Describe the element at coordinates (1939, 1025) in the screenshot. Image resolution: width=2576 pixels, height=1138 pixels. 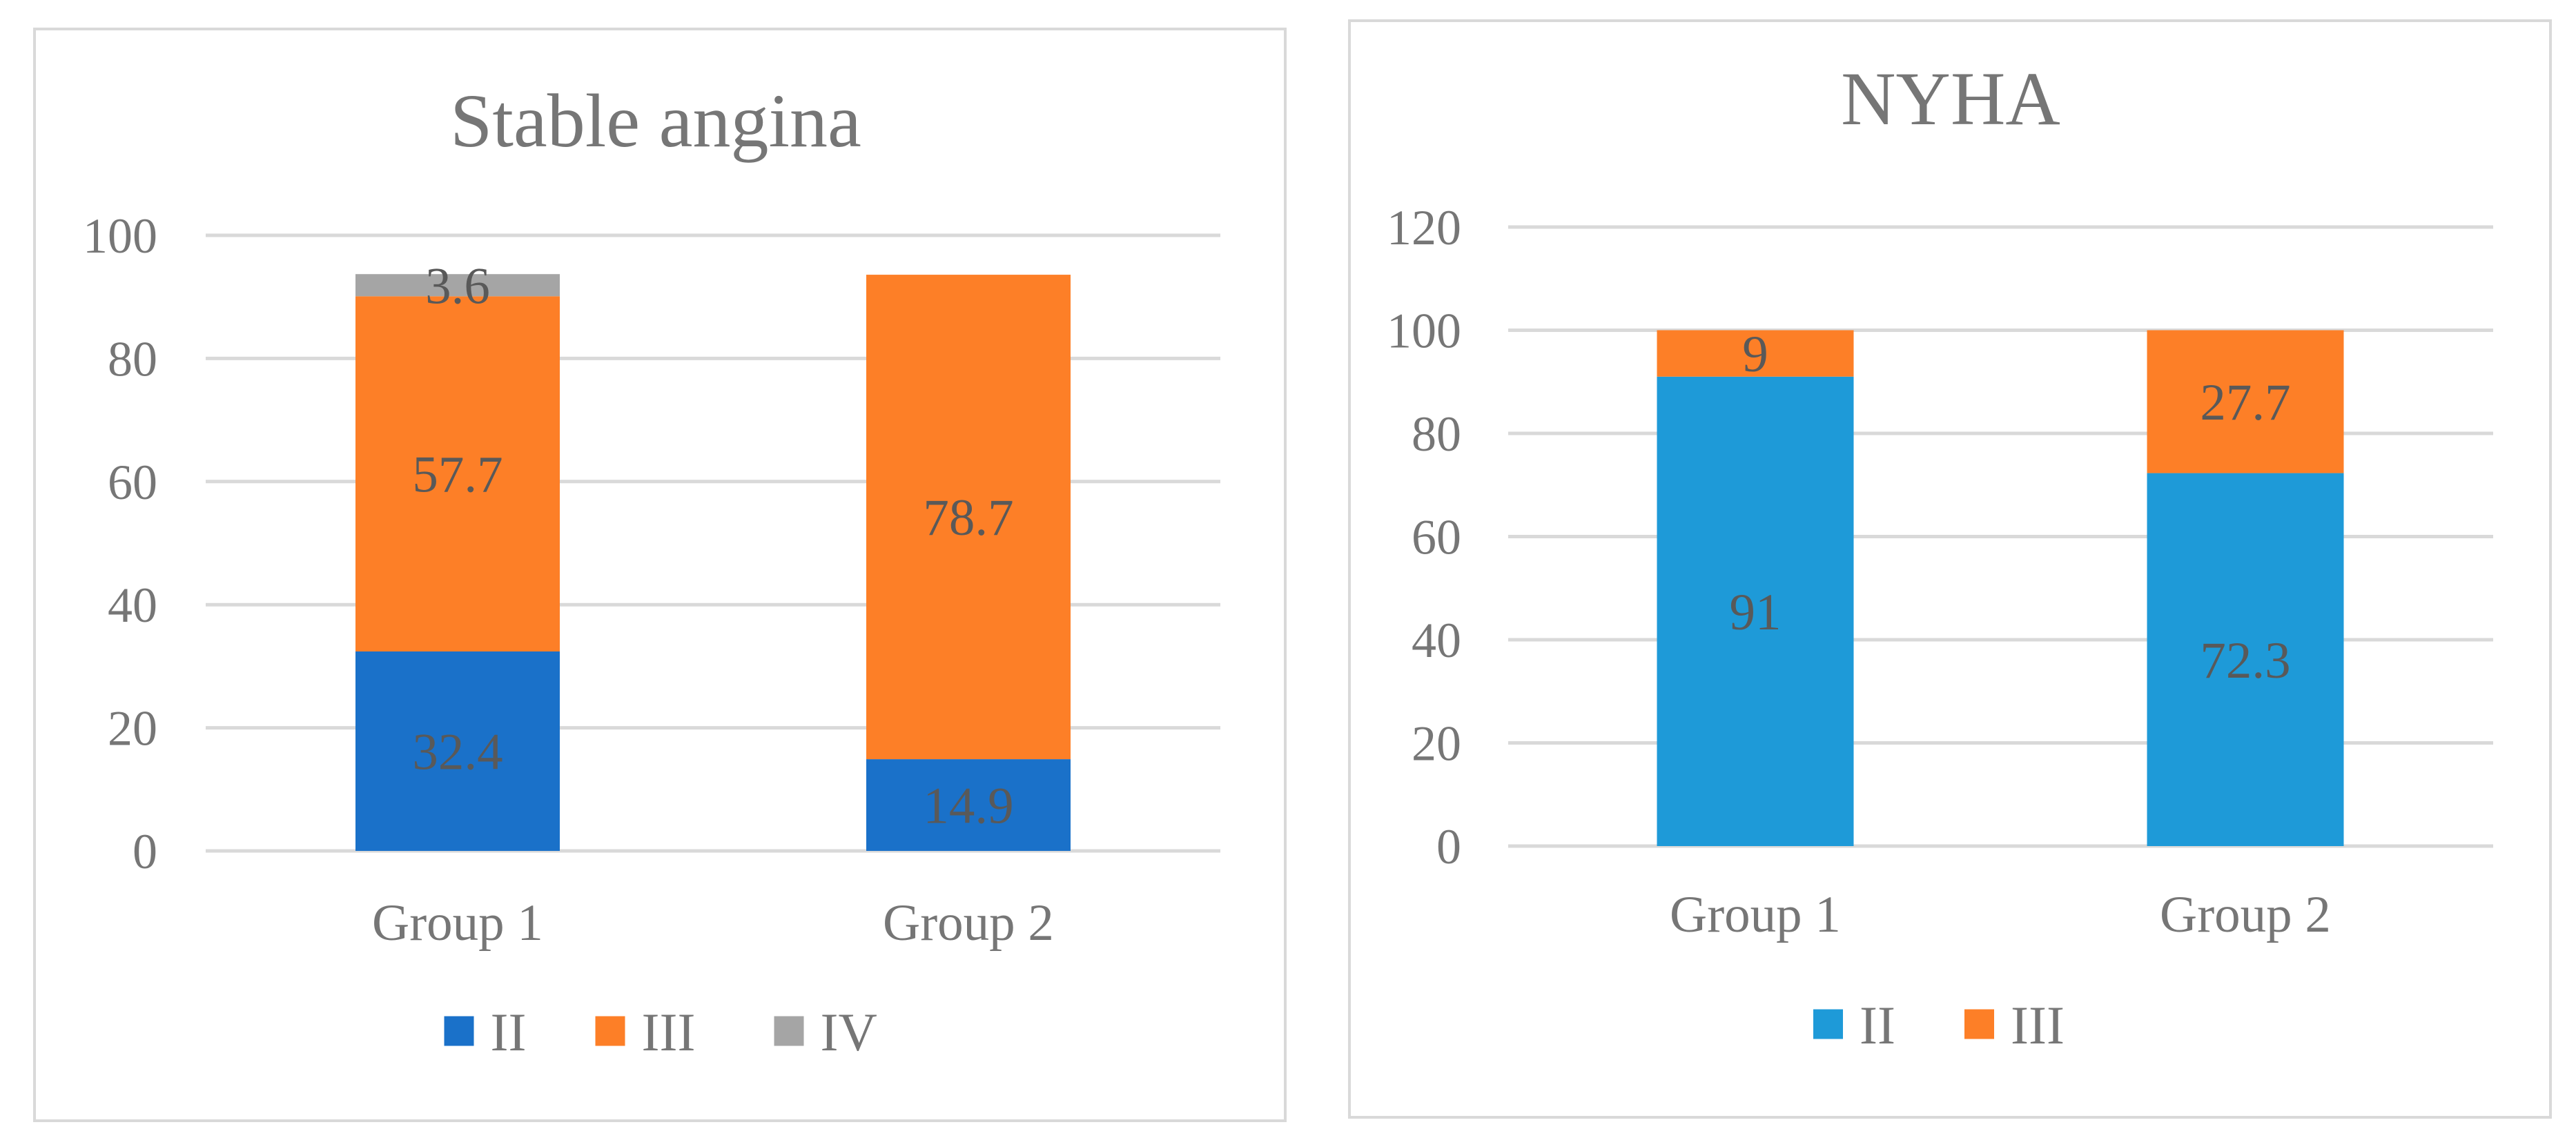
I see `nyha-legend: II III` at that location.